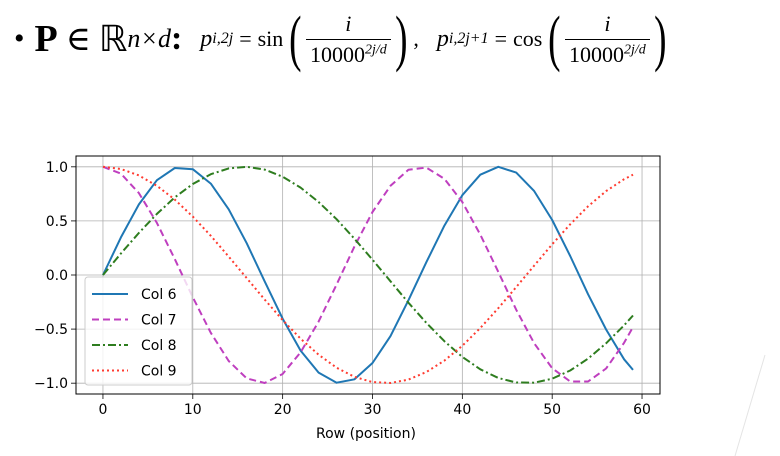 Image resolution: width=780 pixels, height=456 pixels. I want to click on legend-box, so click(138, 331).